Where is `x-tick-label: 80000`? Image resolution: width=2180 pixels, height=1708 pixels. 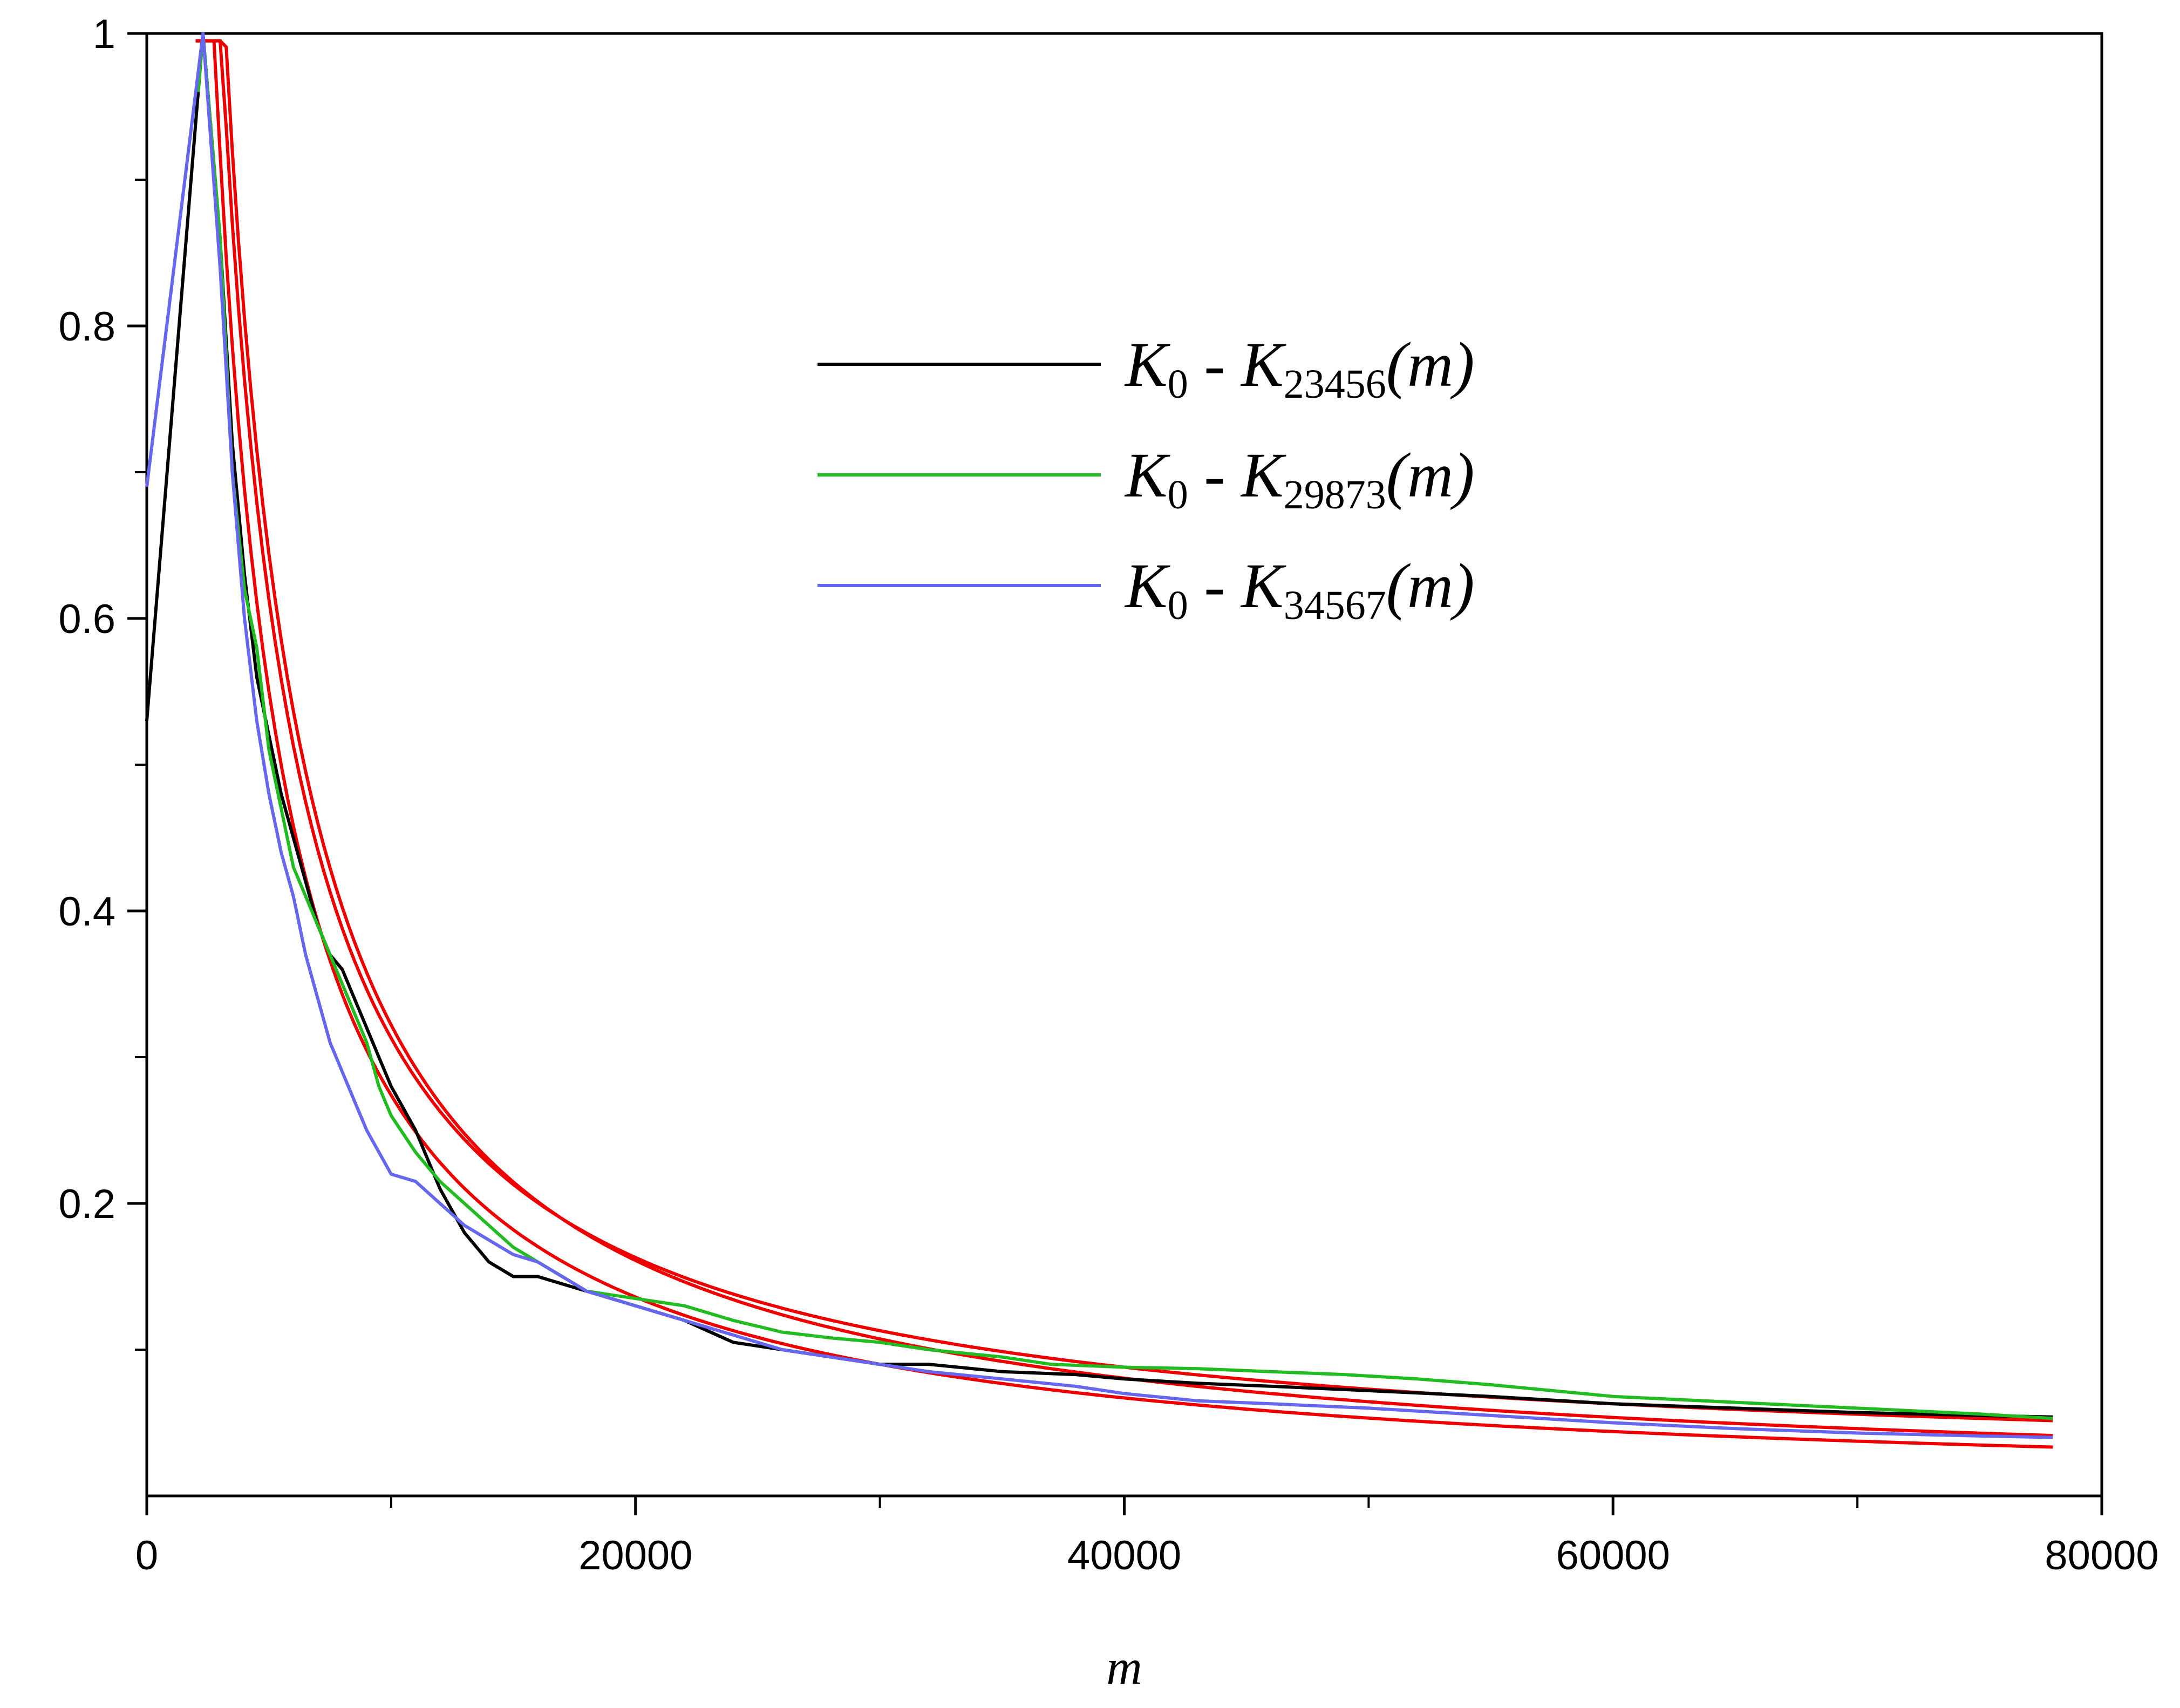 x-tick-label: 80000 is located at coordinates (2101, 1555).